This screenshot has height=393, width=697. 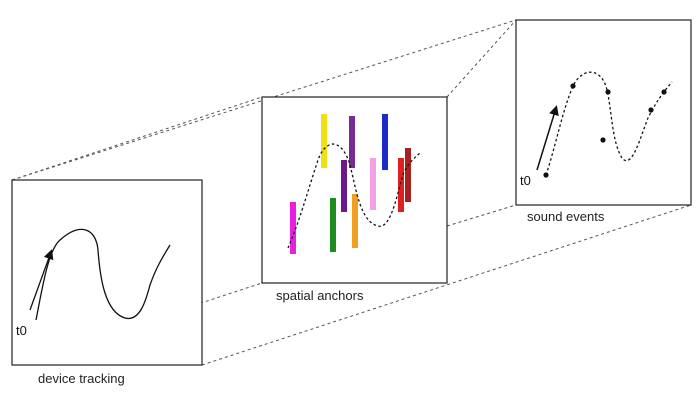 What do you see at coordinates (81, 378) in the screenshot?
I see `device-tracking-caption: device tracking` at bounding box center [81, 378].